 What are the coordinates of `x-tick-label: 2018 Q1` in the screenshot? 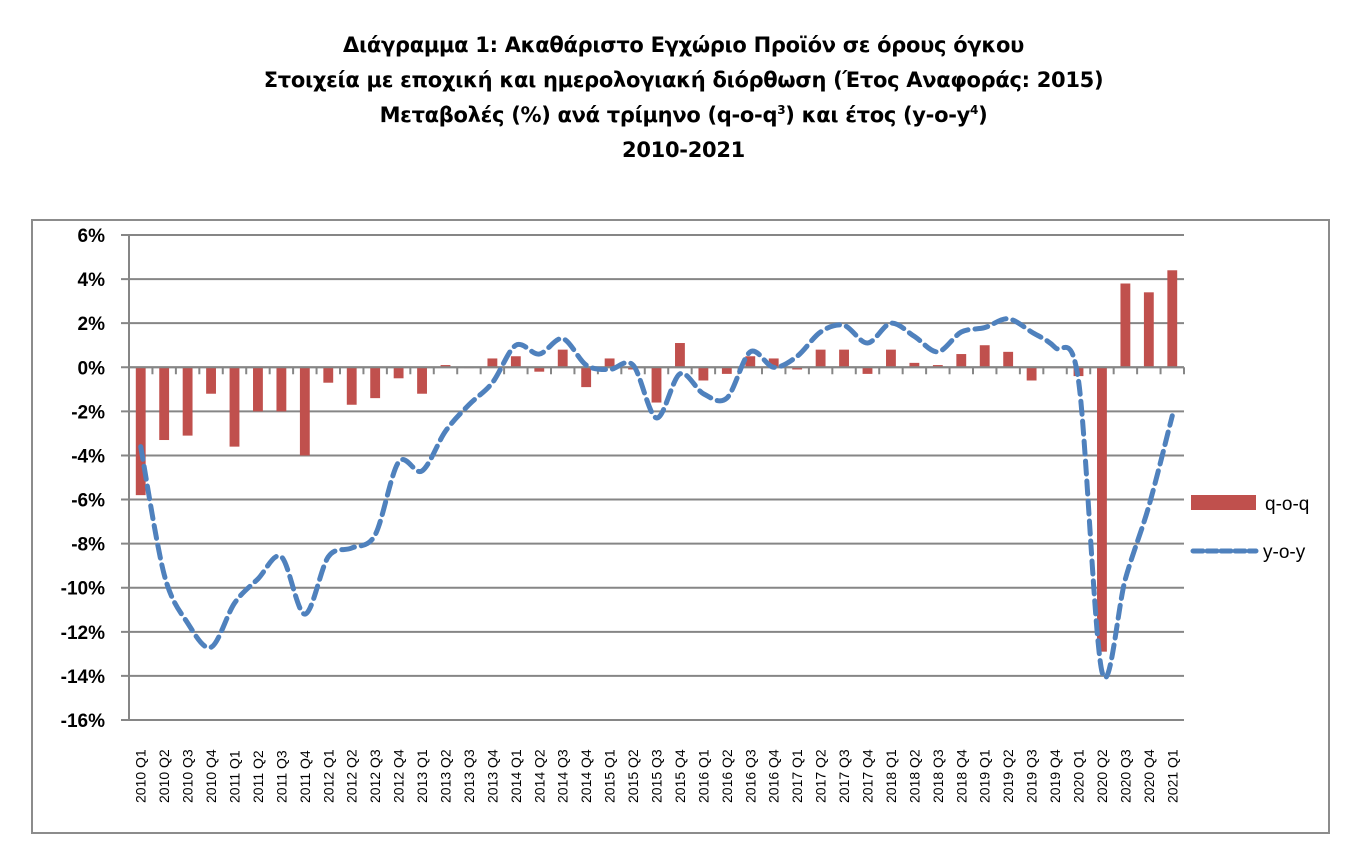 It's located at (891, 776).